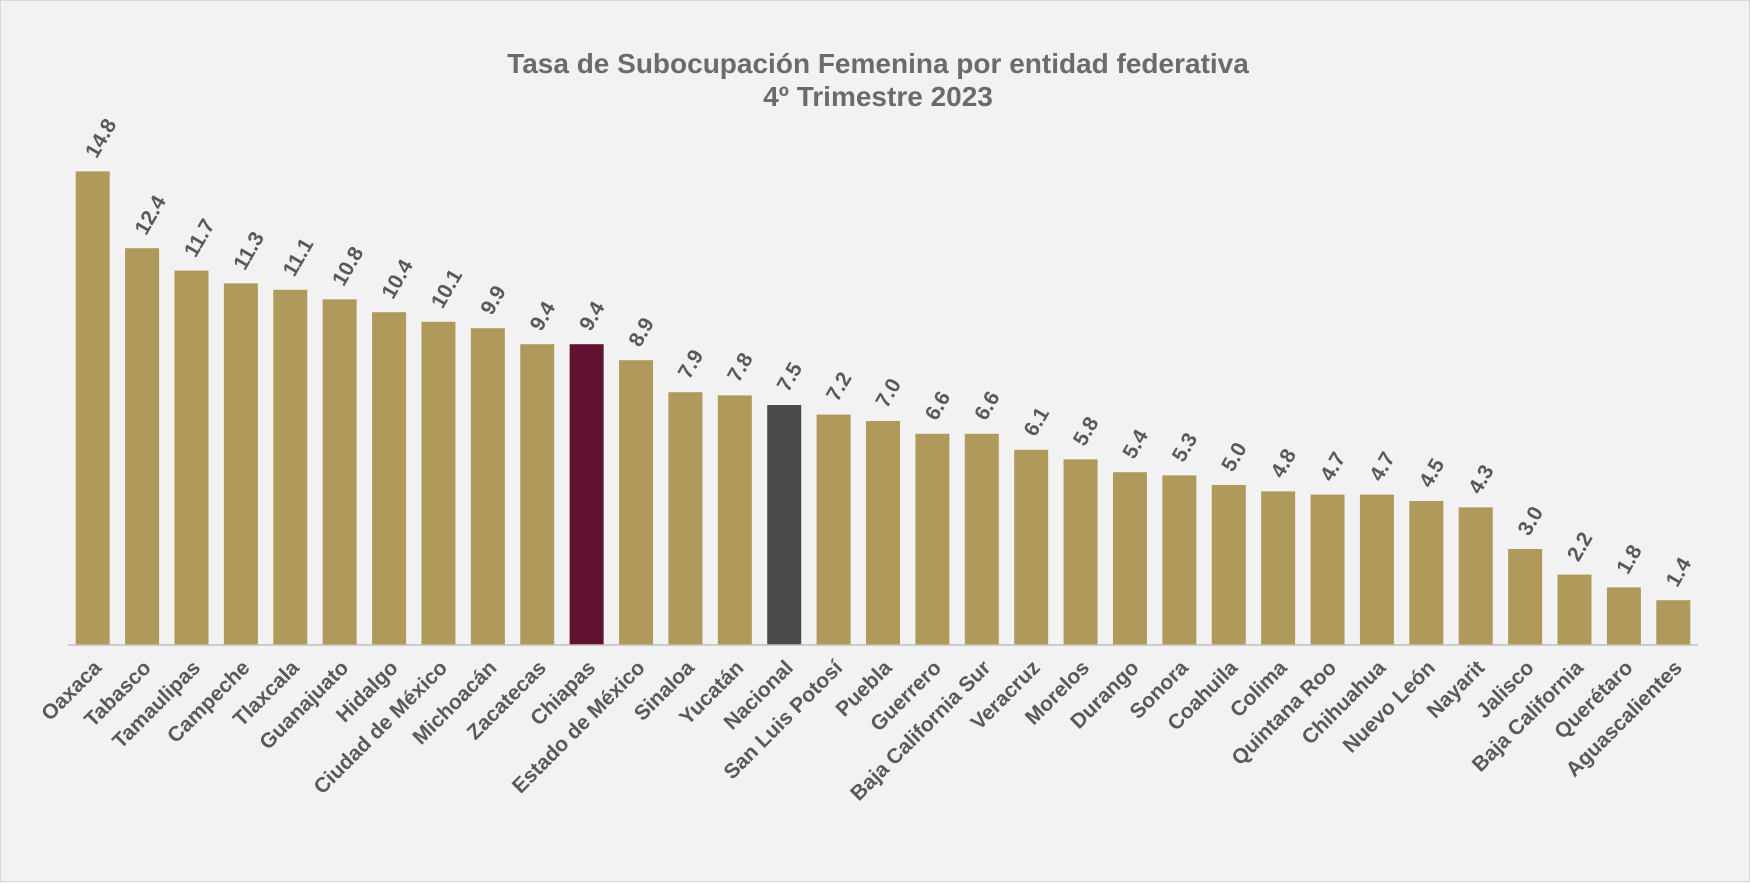 The height and width of the screenshot is (883, 1750). Describe the element at coordinates (1327, 569) in the screenshot. I see `bar-quintana-roo` at that location.